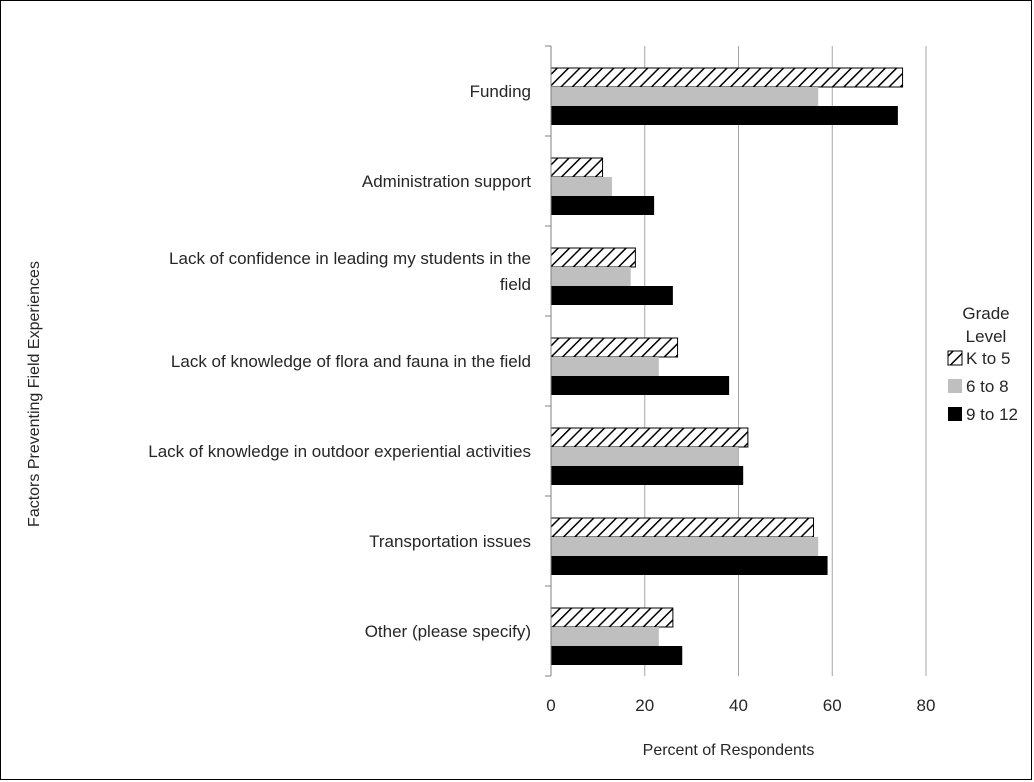  What do you see at coordinates (832, 705) in the screenshot?
I see `x-tick-label-3: 60` at bounding box center [832, 705].